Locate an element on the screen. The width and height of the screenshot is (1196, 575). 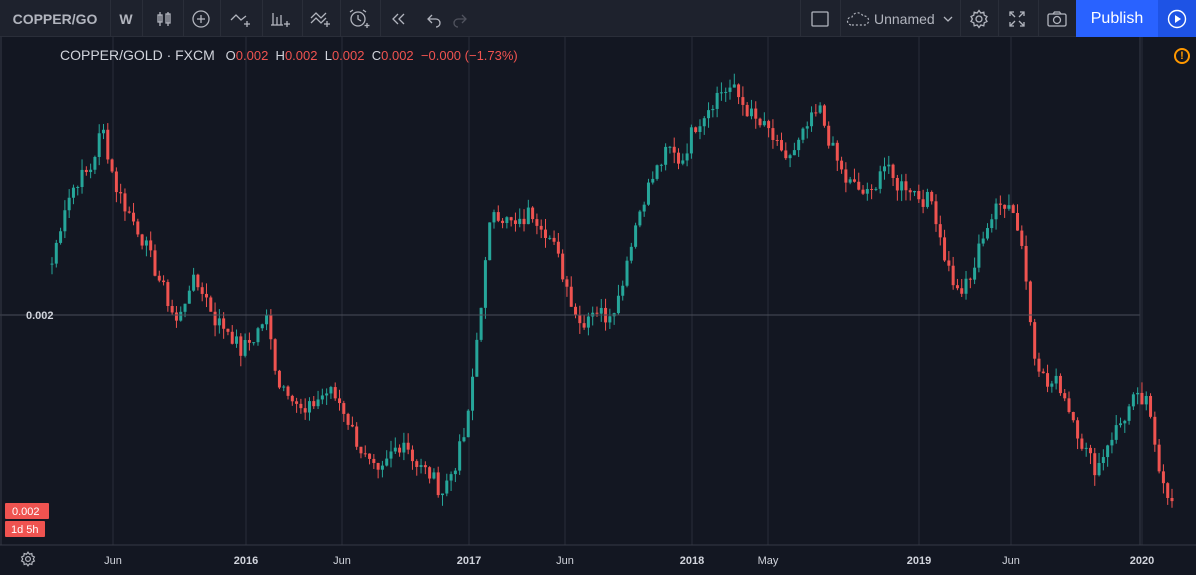
undo-icon is located at coordinates (433, 18).